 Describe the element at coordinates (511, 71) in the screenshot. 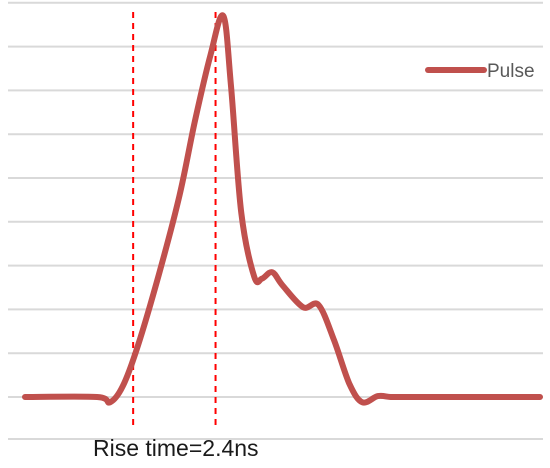

I see `legend-label: Pulse` at that location.